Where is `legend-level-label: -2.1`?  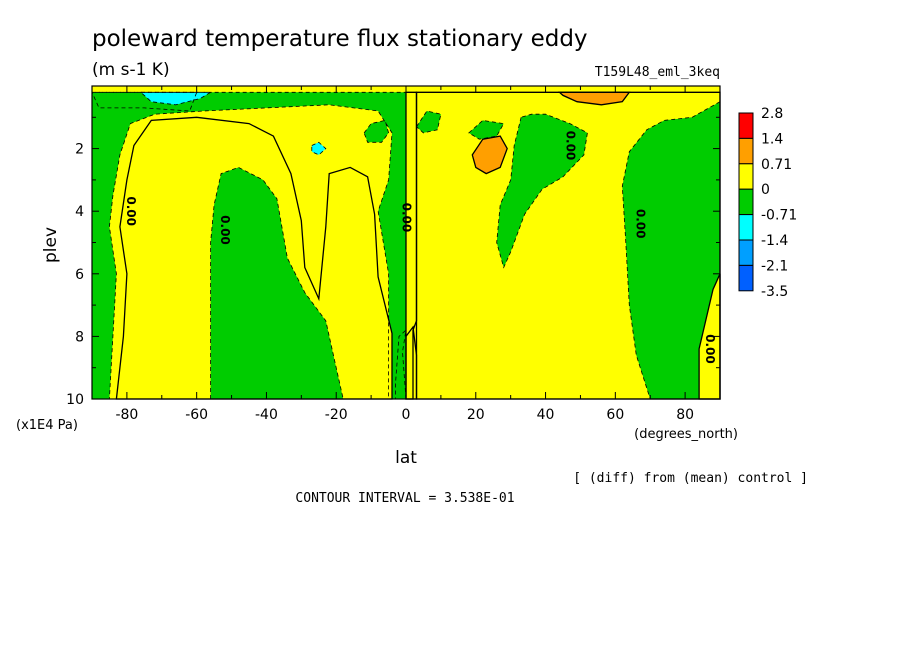 legend-level-label: -2.1 is located at coordinates (774, 266).